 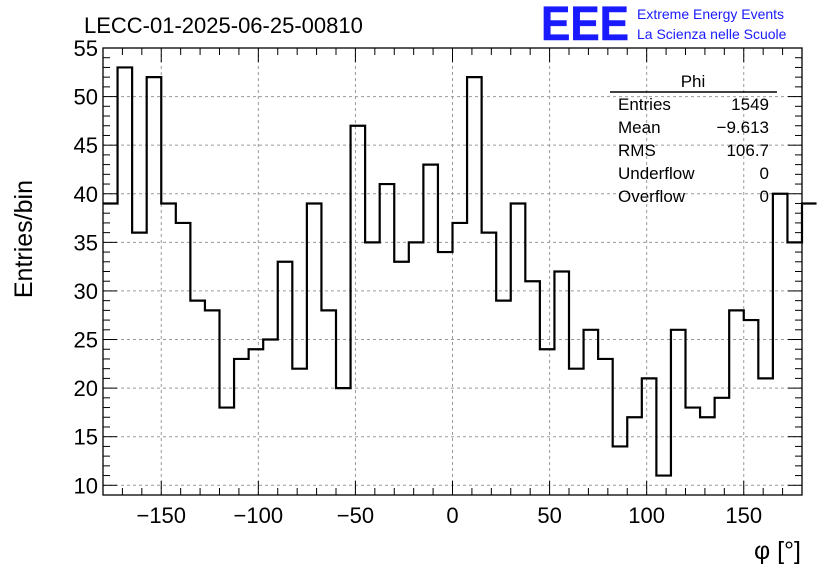 What do you see at coordinates (750, 104) in the screenshot?
I see `stats-value-entries: 1549` at bounding box center [750, 104].